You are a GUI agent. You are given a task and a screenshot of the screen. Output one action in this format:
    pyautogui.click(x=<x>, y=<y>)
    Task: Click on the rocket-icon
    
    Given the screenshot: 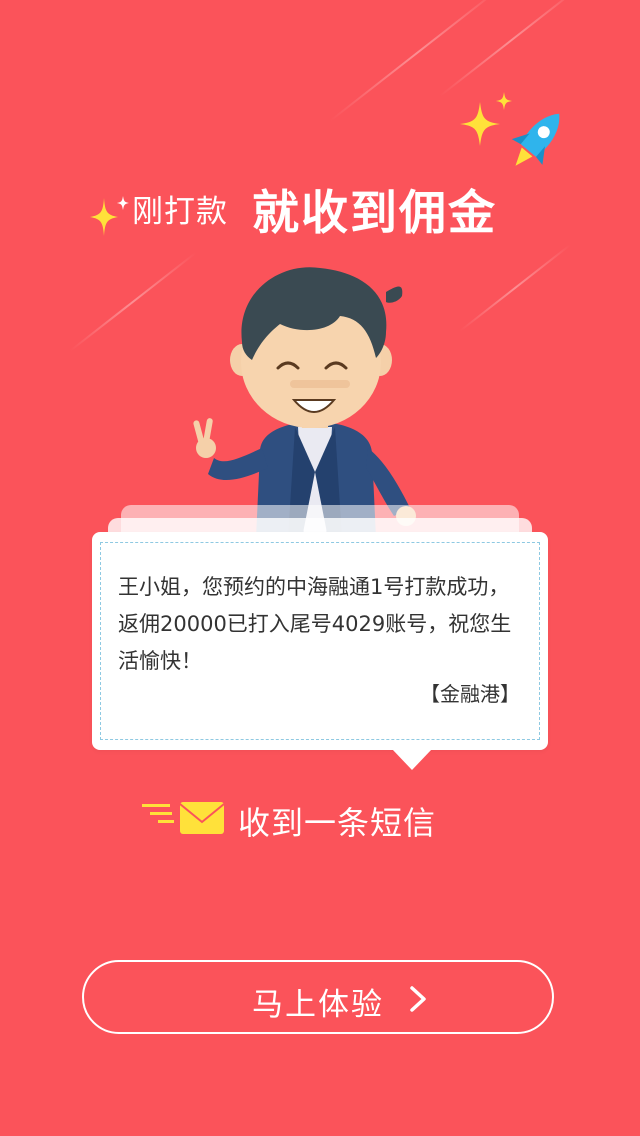 What is the action you would take?
    pyautogui.click(x=535, y=139)
    